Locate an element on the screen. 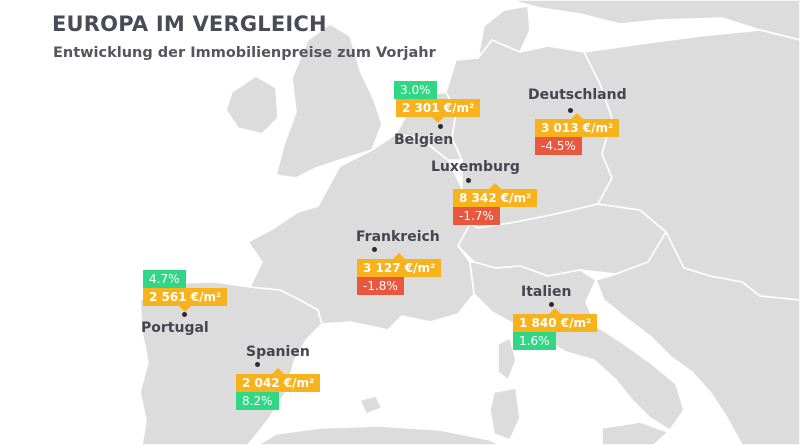  italien-change-badge: 1.6% is located at coordinates (534, 341).